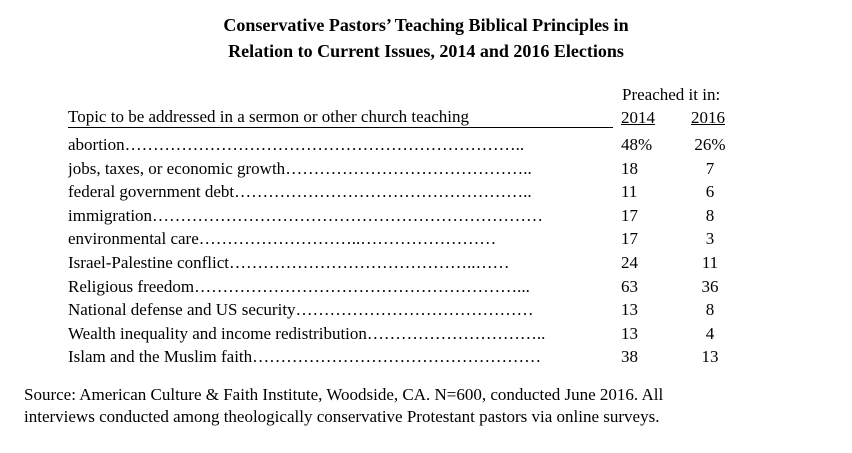 This screenshot has height=453, width=852. What do you see at coordinates (710, 168) in the screenshot?
I see `value-2016: 7` at bounding box center [710, 168].